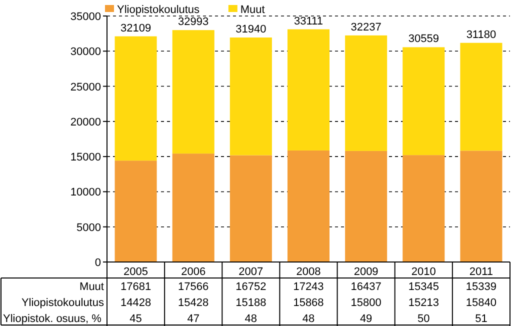 The width and height of the screenshot is (516, 326). Describe the element at coordinates (158, 10) in the screenshot. I see `legend-label: Yliopistokoulutus` at that location.